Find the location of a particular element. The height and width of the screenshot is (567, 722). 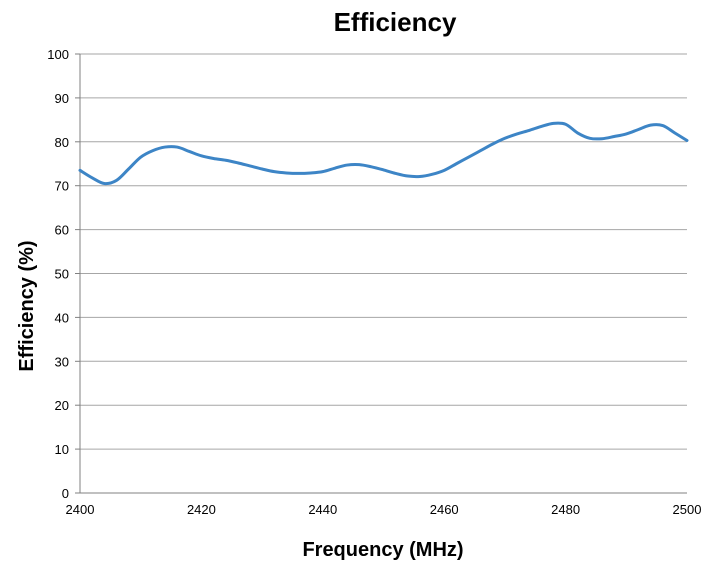

y-tick-label: 20 is located at coordinates (62, 405).